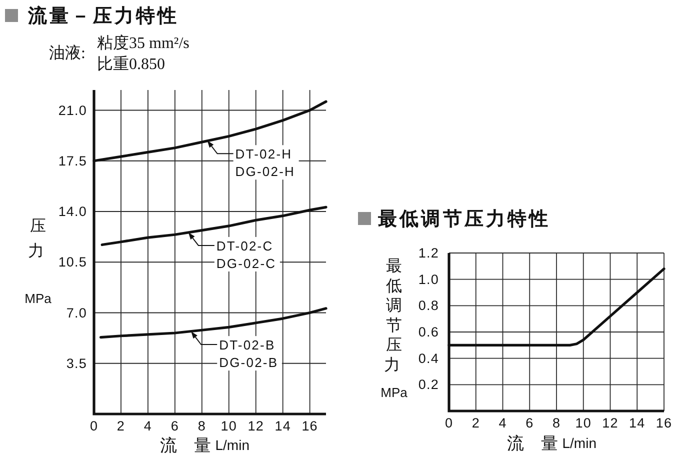  What do you see at coordinates (72, 262) in the screenshot?
I see `y-tick-label: 10.5` at bounding box center [72, 262].